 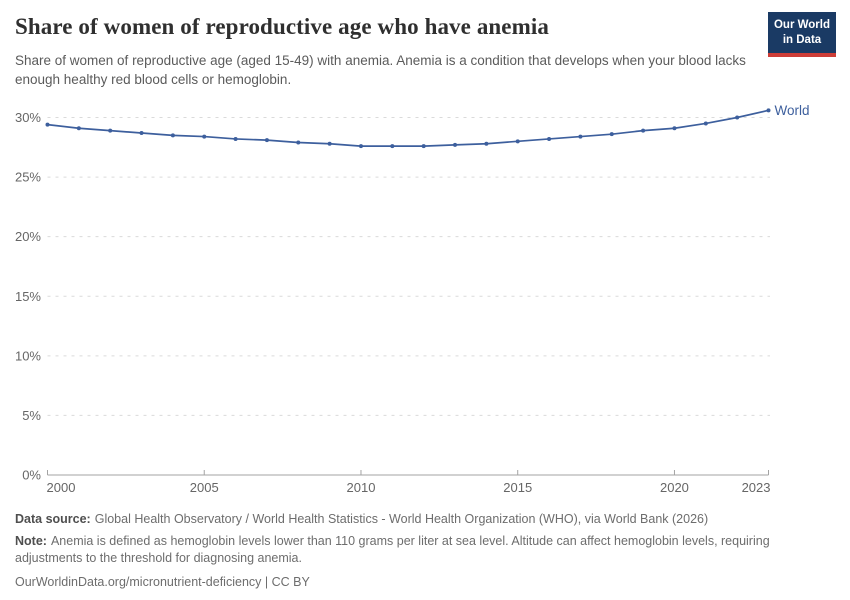 I want to click on data-point-2016, so click(x=549, y=138).